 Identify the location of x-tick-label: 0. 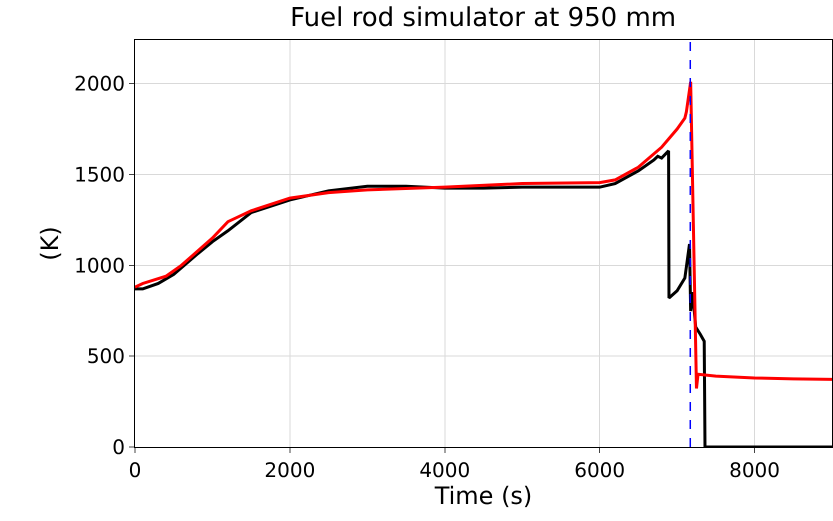
(135, 470).